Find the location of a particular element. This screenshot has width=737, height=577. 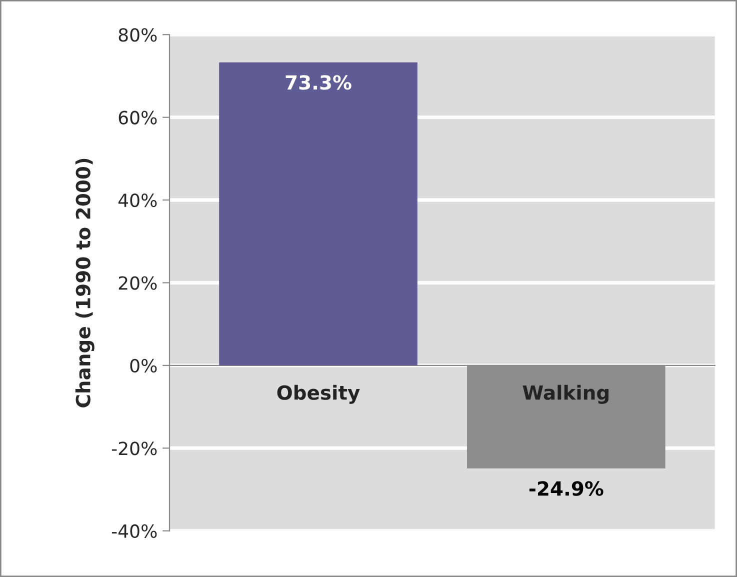

y-tick-label: -20% is located at coordinates (134, 449).